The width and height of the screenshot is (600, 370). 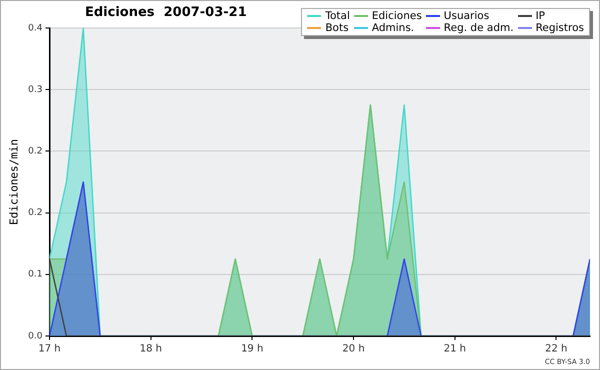 What do you see at coordinates (455, 349) in the screenshot?
I see `x-tick-label: 21 h` at bounding box center [455, 349].